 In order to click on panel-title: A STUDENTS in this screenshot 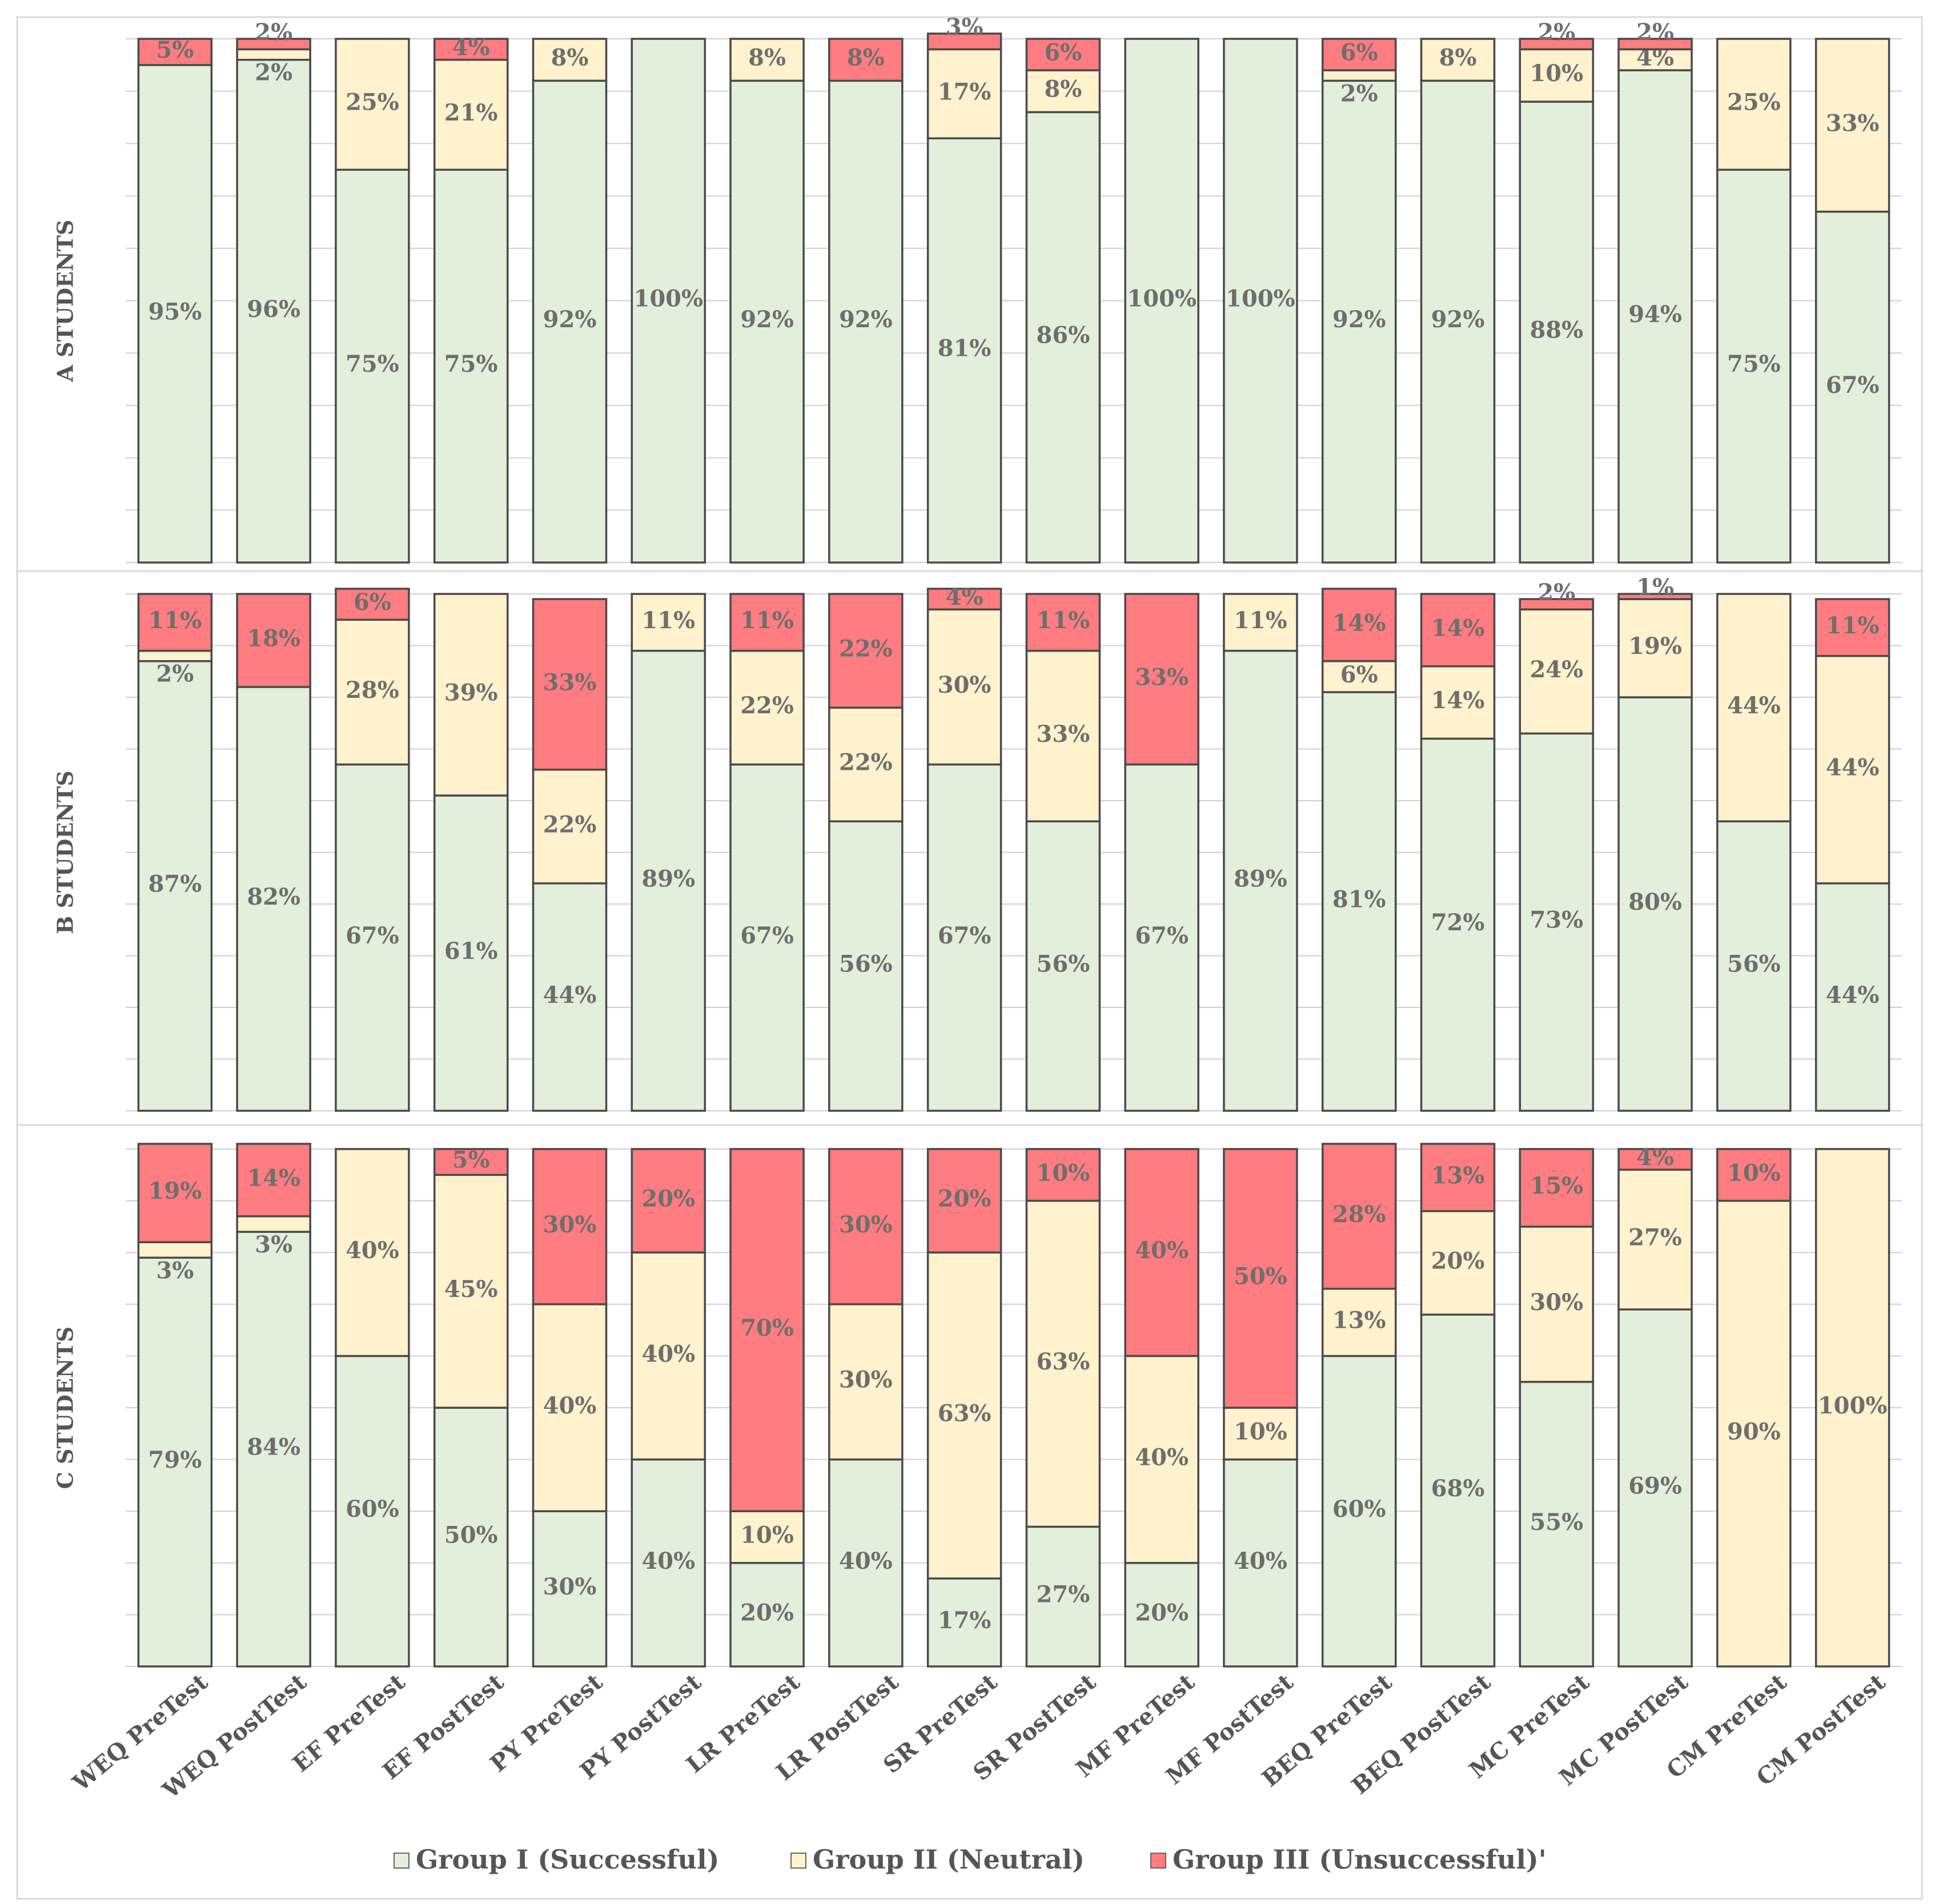, I will do `click(65, 302)`.